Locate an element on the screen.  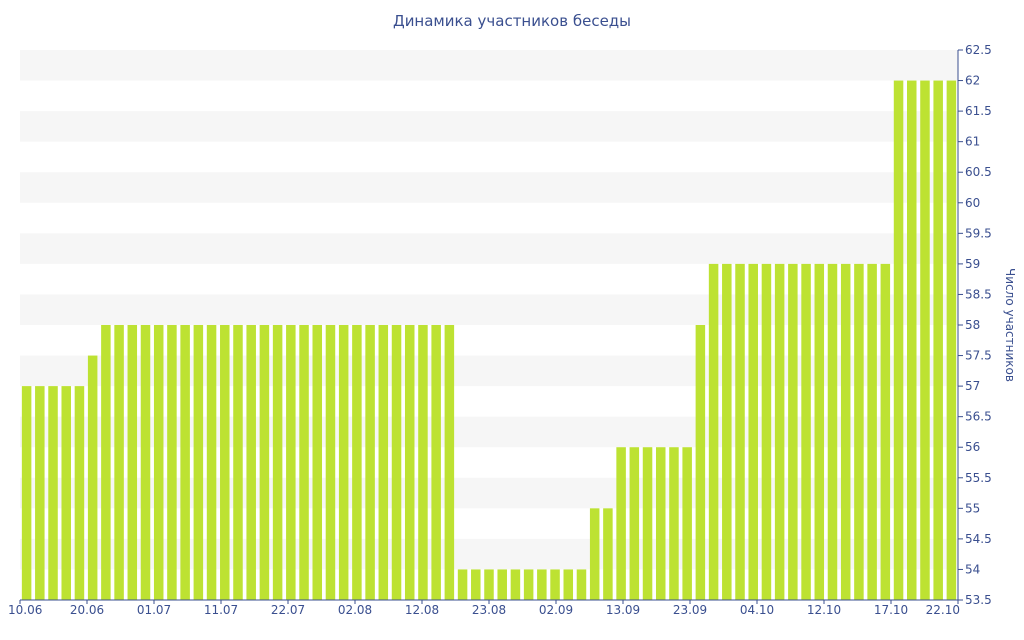
y-tick-label: 54 is located at coordinates (972, 569).